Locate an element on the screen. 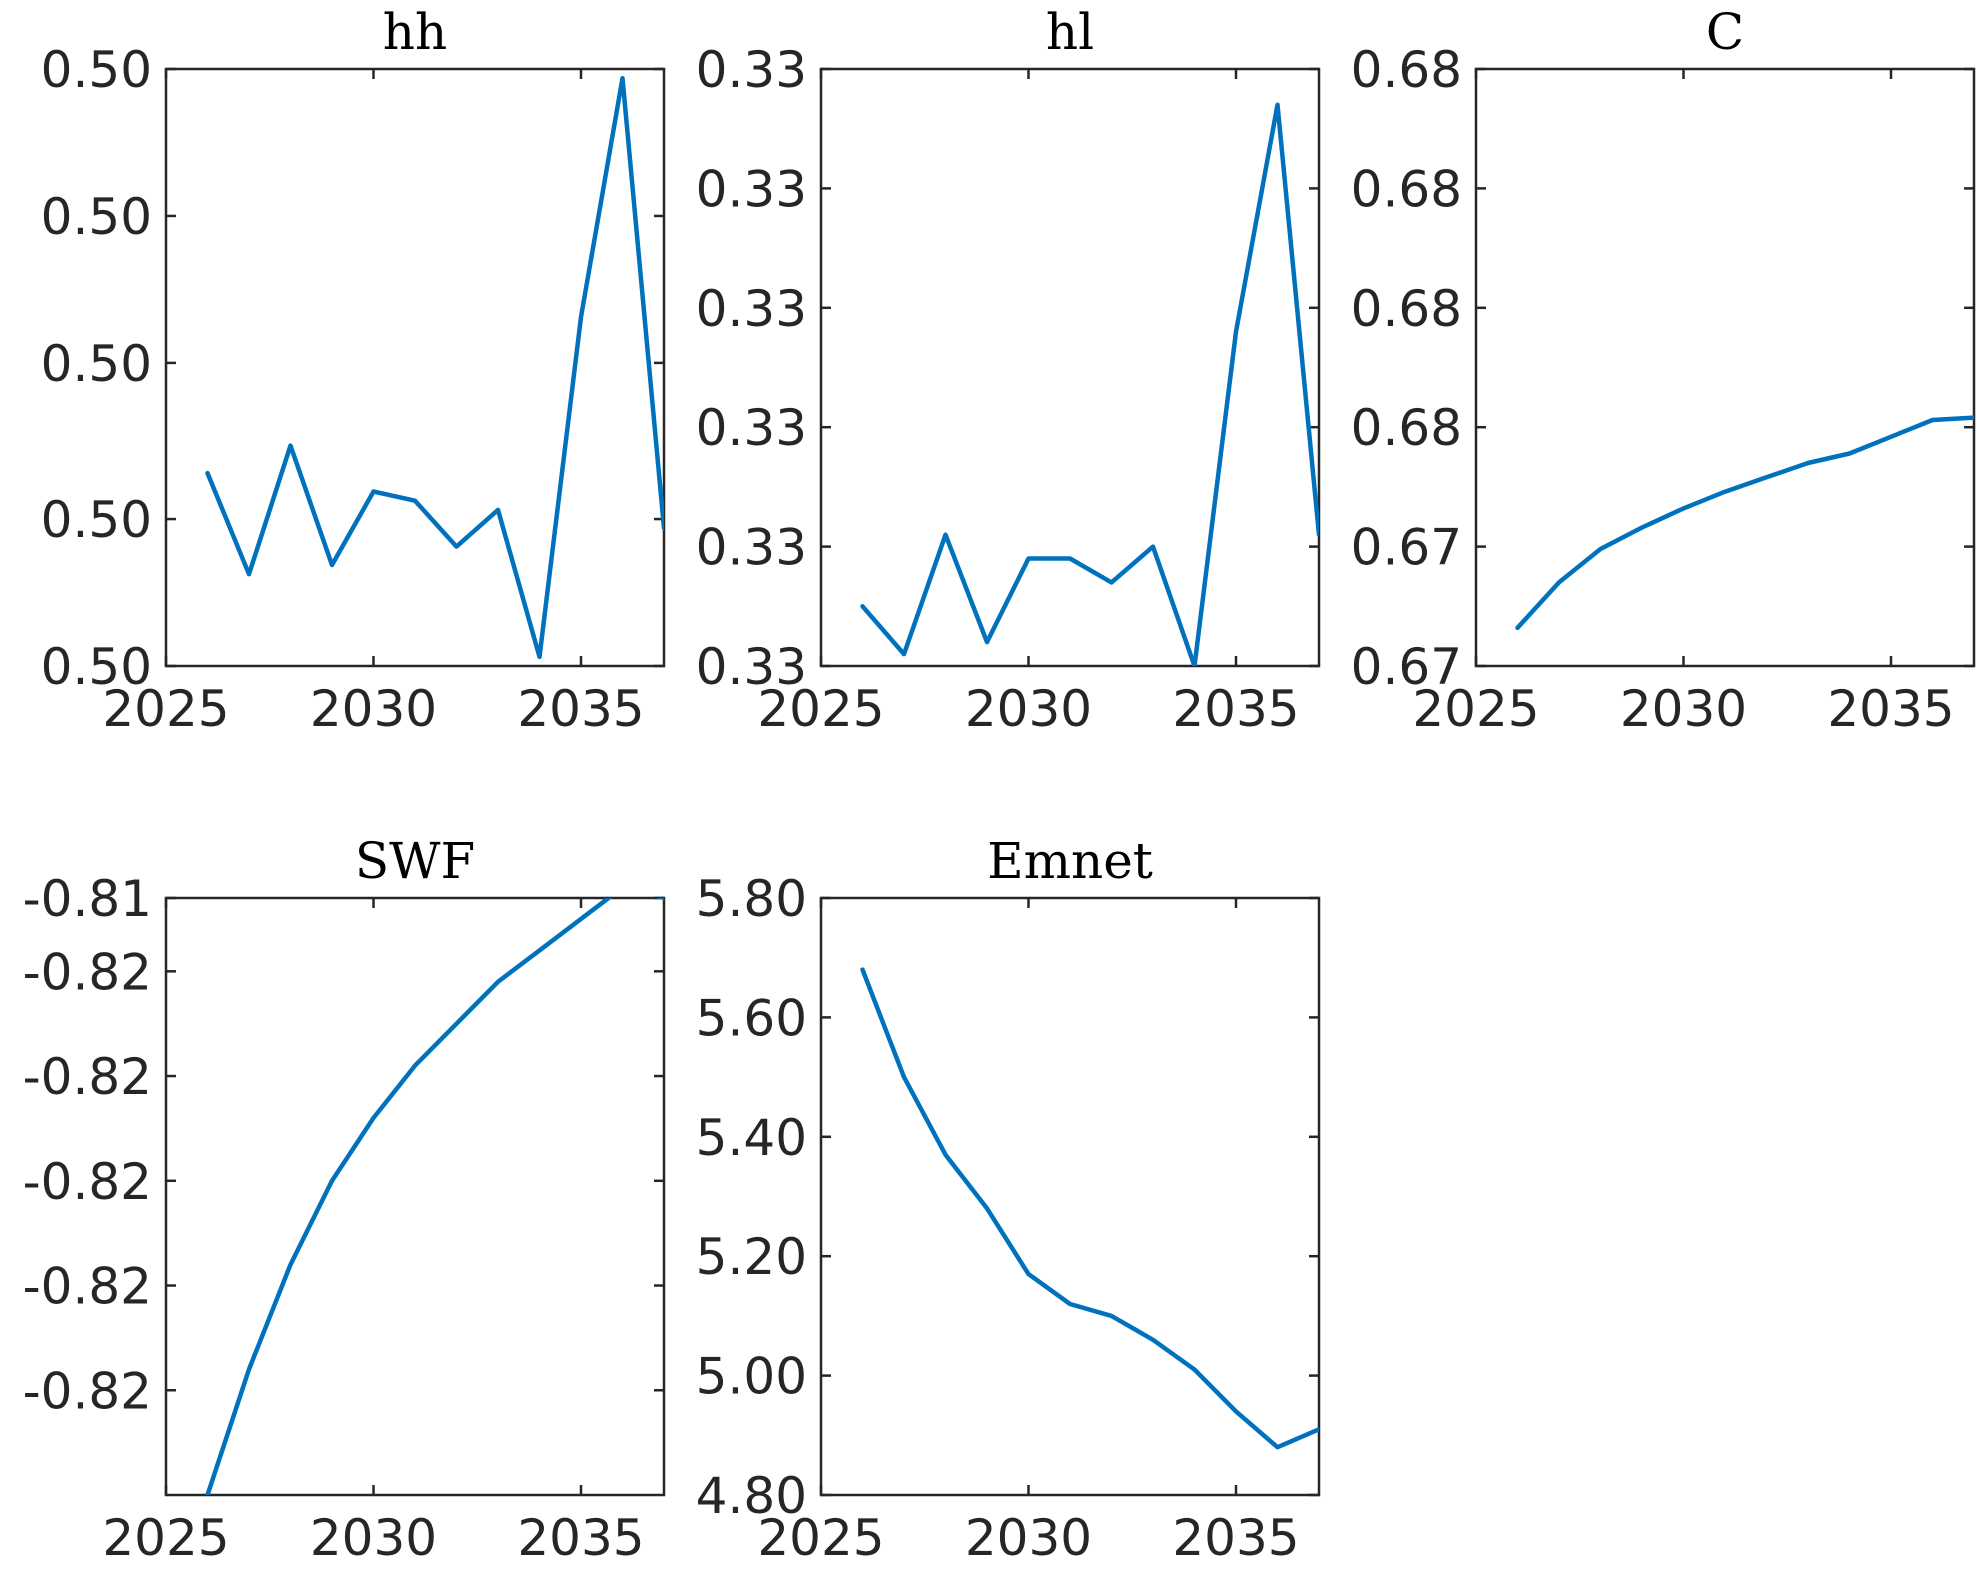 This screenshot has width=1977, height=1573. y-tick-label: 4.80 is located at coordinates (751, 1496).